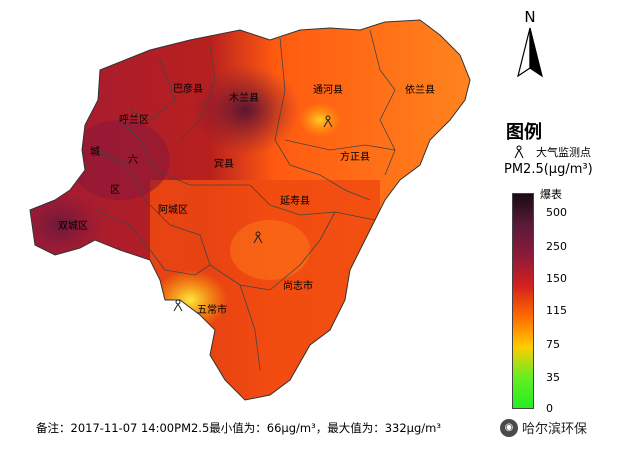 Image resolution: width=640 pixels, height=456 pixels. Describe the element at coordinates (420, 89) in the screenshot. I see `region-label: 依兰县` at that location.